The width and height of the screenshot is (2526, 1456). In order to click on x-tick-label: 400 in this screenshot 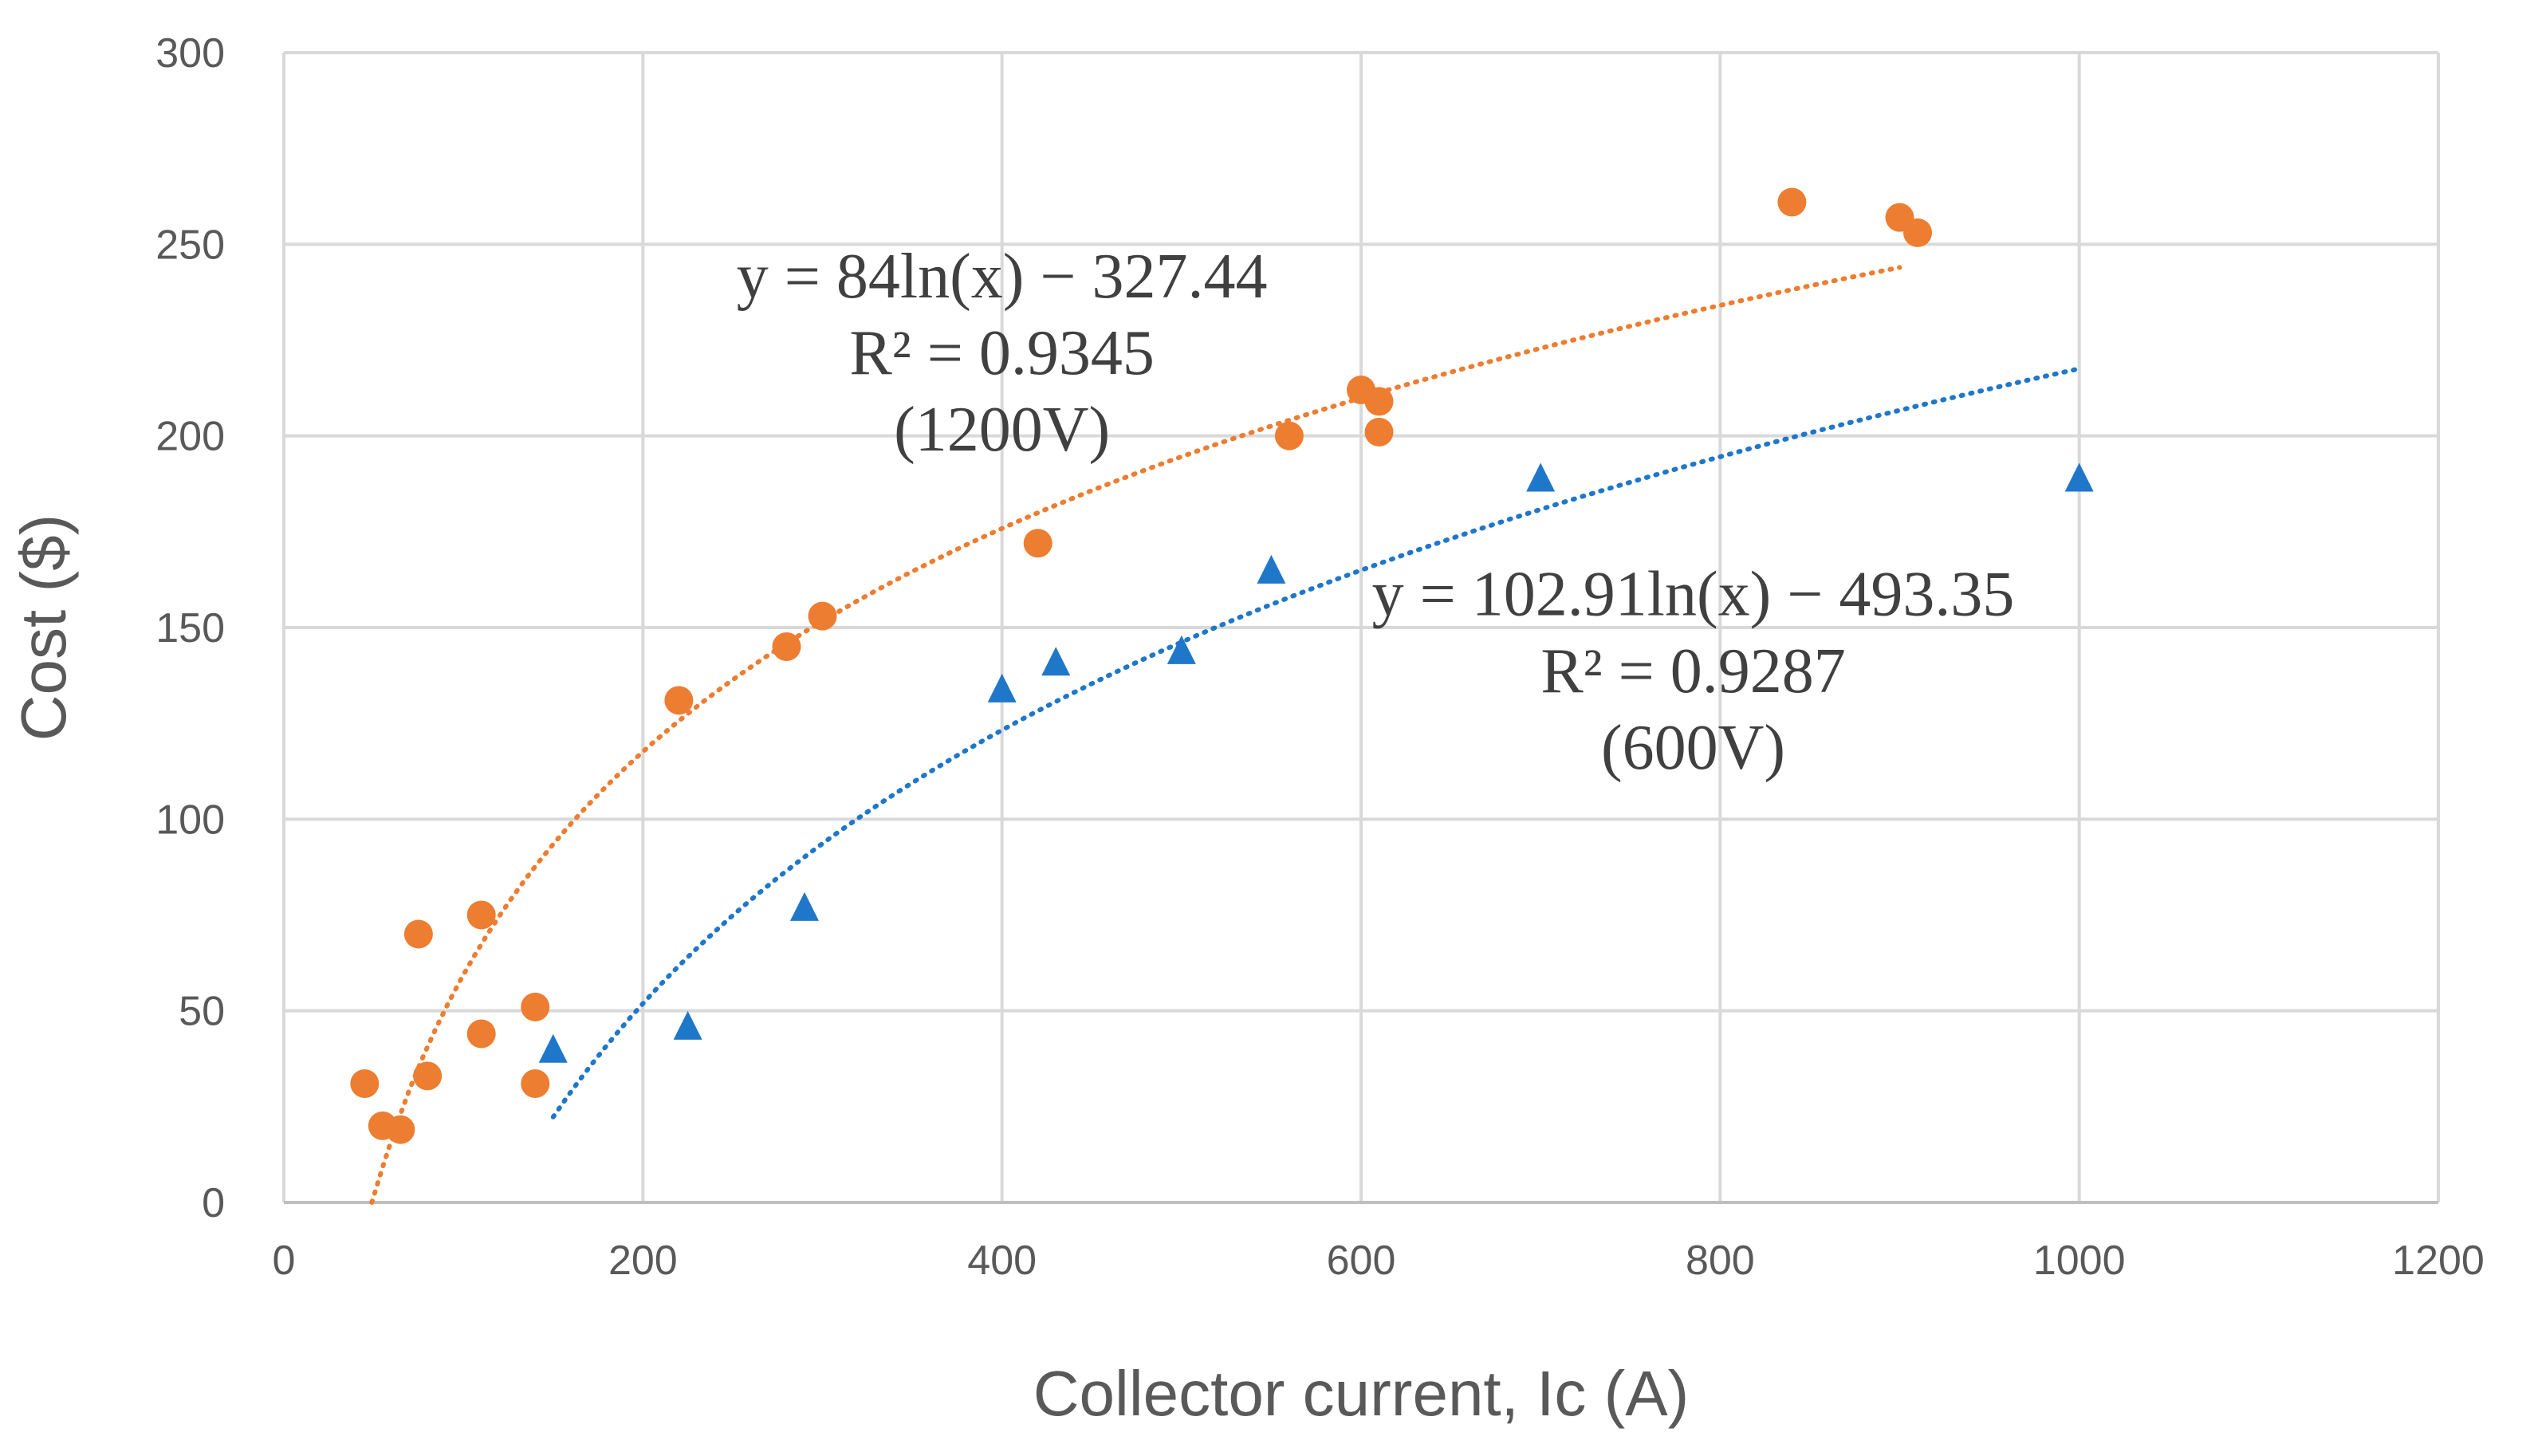, I will do `click(1002, 1261)`.